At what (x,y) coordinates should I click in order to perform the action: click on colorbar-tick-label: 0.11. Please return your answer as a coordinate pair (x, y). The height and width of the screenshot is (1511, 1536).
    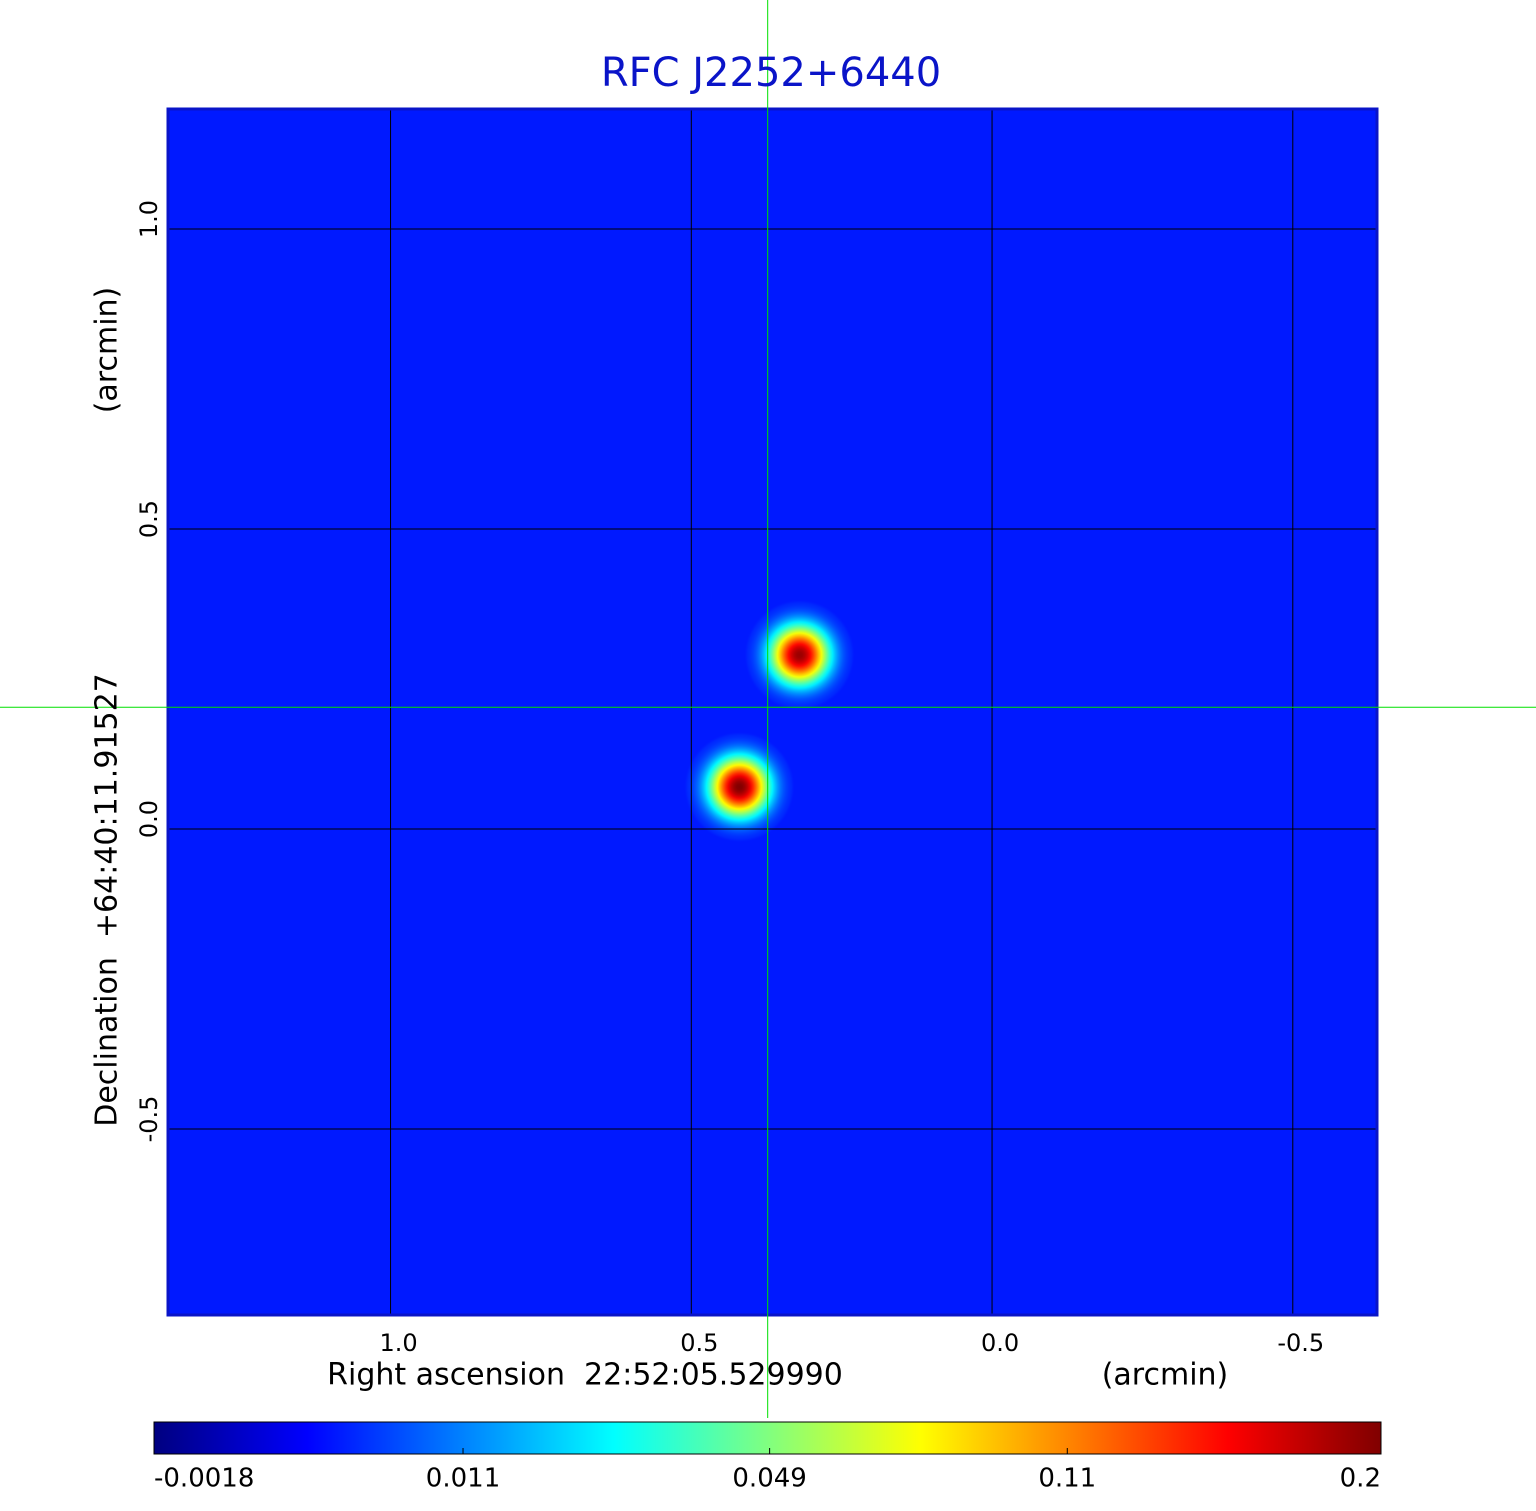
    Looking at the image, I should click on (1067, 1479).